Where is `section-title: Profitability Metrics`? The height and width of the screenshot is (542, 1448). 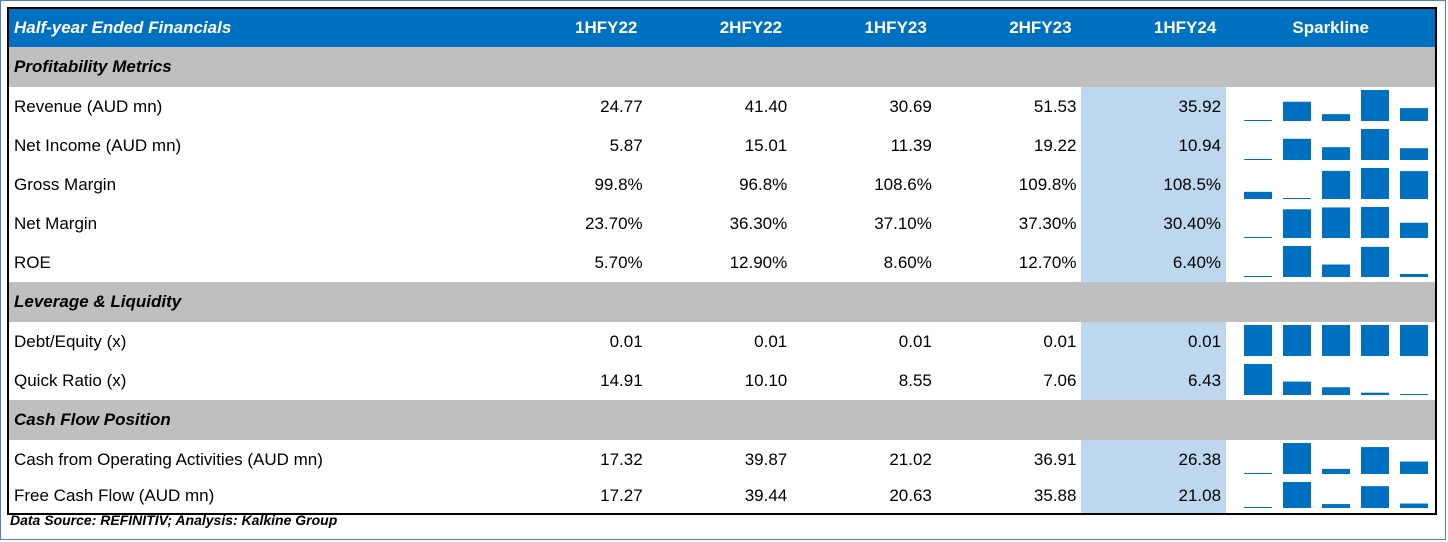
section-title: Profitability Metrics is located at coordinates (93, 66).